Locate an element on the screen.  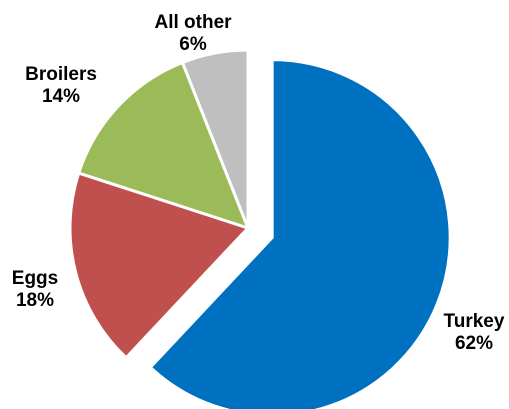
slice-value-all-other: 6% is located at coordinates (193, 44).